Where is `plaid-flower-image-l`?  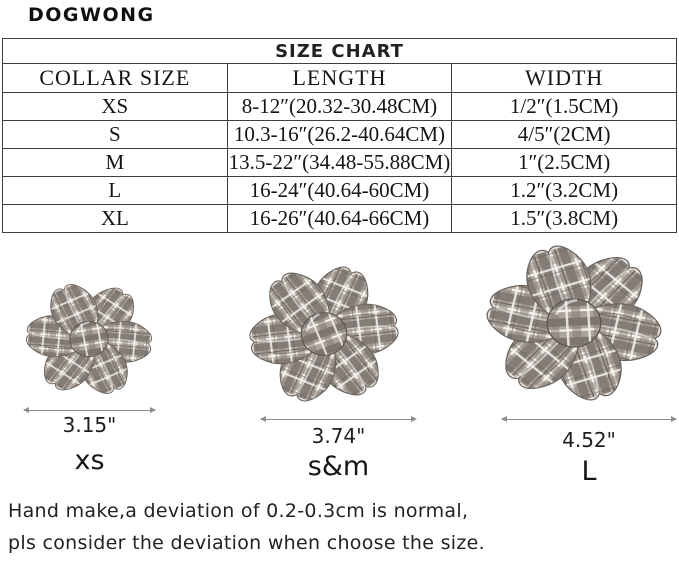 plaid-flower-image-l is located at coordinates (574, 323).